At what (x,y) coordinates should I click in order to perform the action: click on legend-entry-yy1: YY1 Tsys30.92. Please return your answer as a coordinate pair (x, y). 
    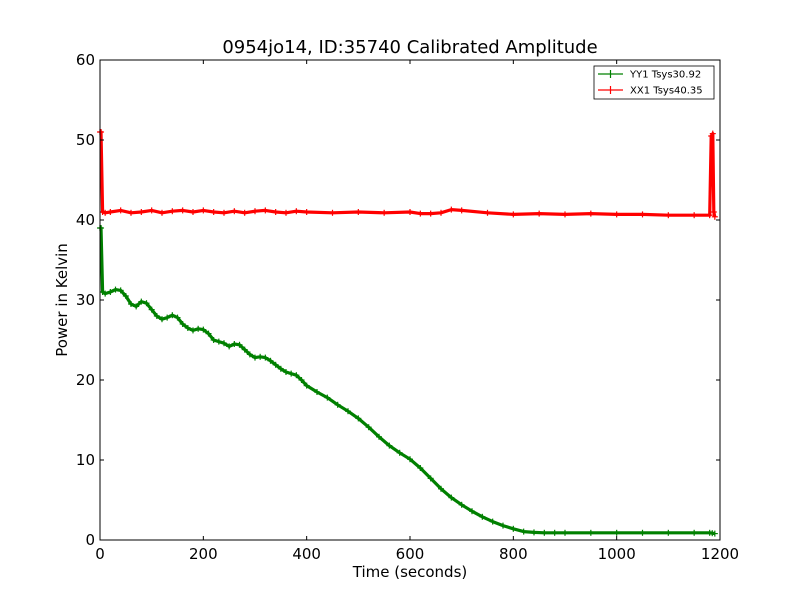
    Looking at the image, I should click on (649, 75).